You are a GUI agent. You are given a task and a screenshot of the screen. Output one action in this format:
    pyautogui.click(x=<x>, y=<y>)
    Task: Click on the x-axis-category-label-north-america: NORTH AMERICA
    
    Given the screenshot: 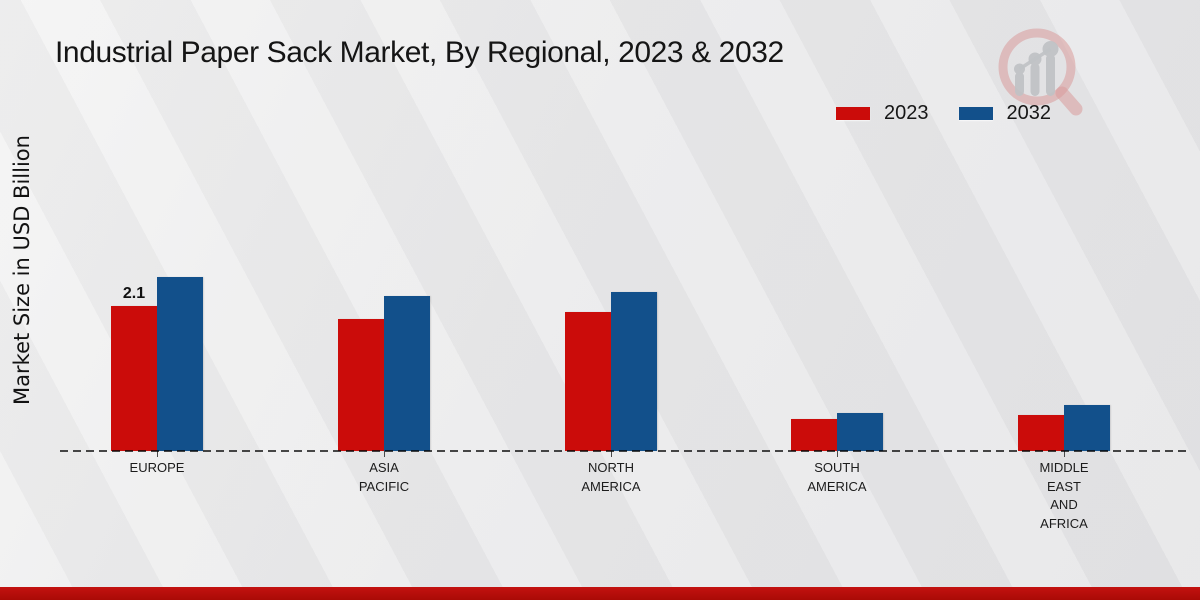 What is the action you would take?
    pyautogui.click(x=611, y=477)
    